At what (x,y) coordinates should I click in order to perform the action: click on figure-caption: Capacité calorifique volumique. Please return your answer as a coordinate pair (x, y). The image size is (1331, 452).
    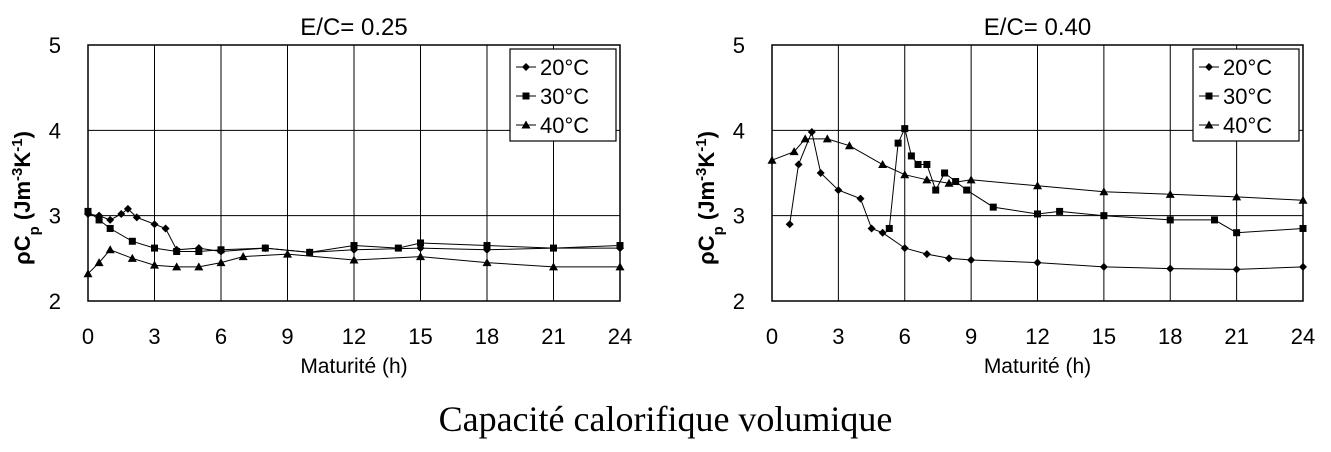
    Looking at the image, I should click on (665, 419).